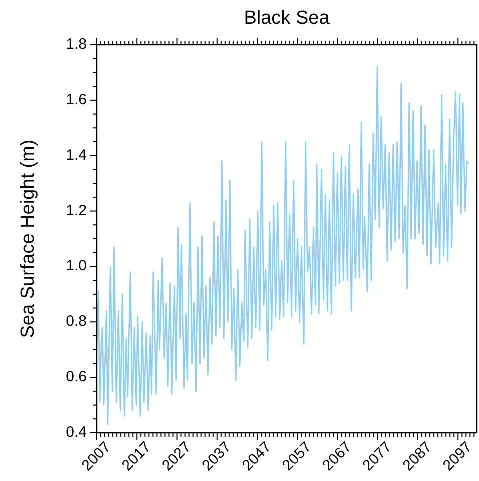  I want to click on y-tick-label: 1.4, so click(76, 155).